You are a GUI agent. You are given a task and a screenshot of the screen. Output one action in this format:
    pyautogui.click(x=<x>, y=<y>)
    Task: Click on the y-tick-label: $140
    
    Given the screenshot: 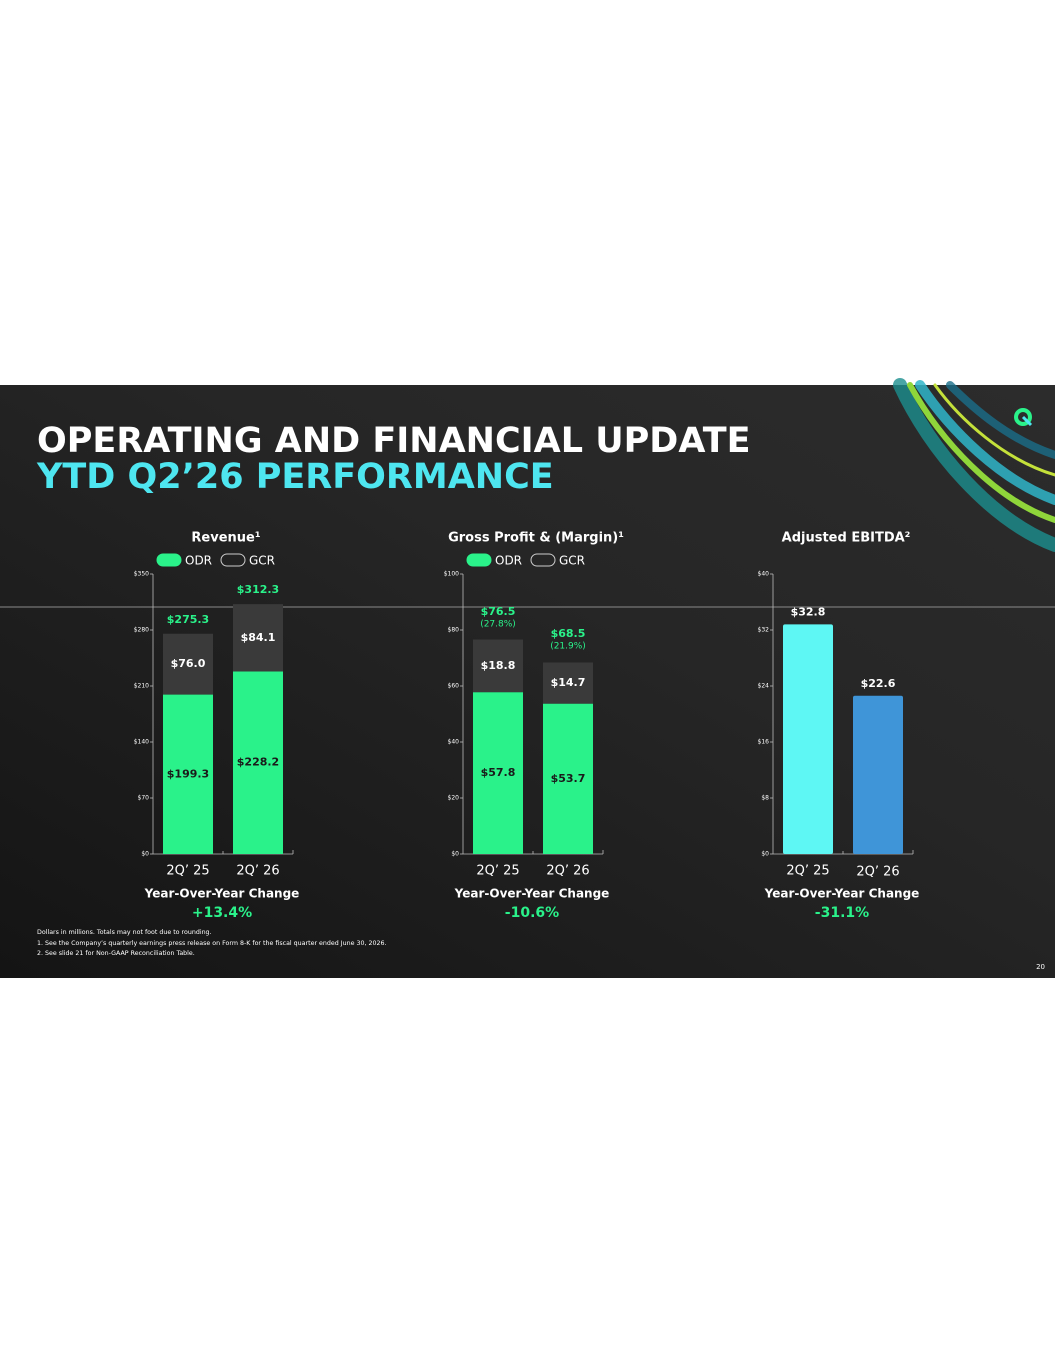 What is the action you would take?
    pyautogui.click(x=141, y=742)
    